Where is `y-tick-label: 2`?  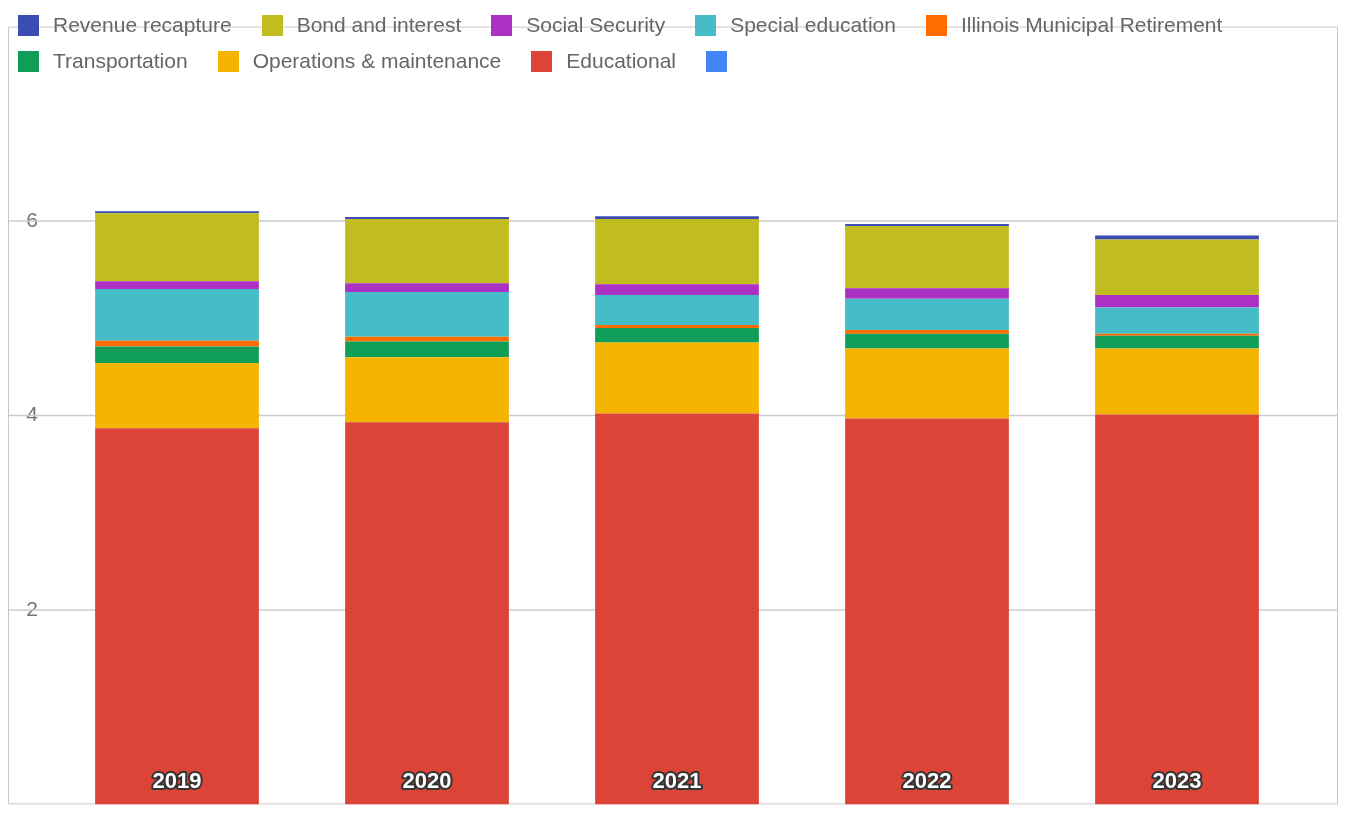 y-tick-label: 2 is located at coordinates (32, 608).